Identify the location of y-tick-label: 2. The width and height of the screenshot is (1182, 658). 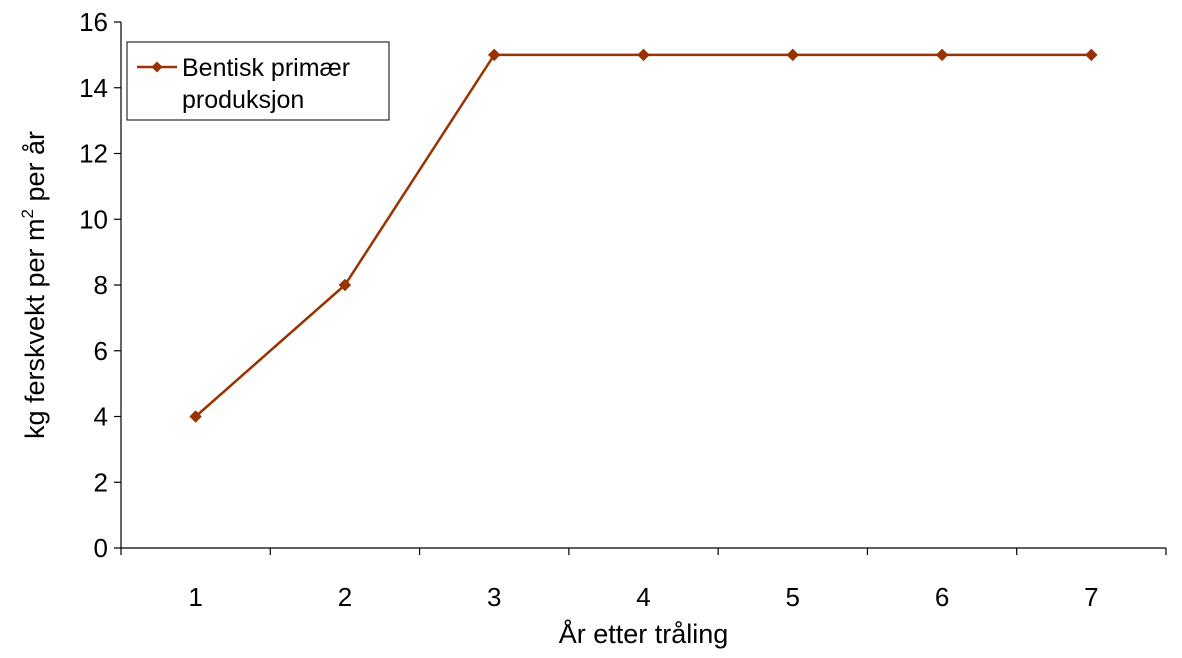
(101, 482).